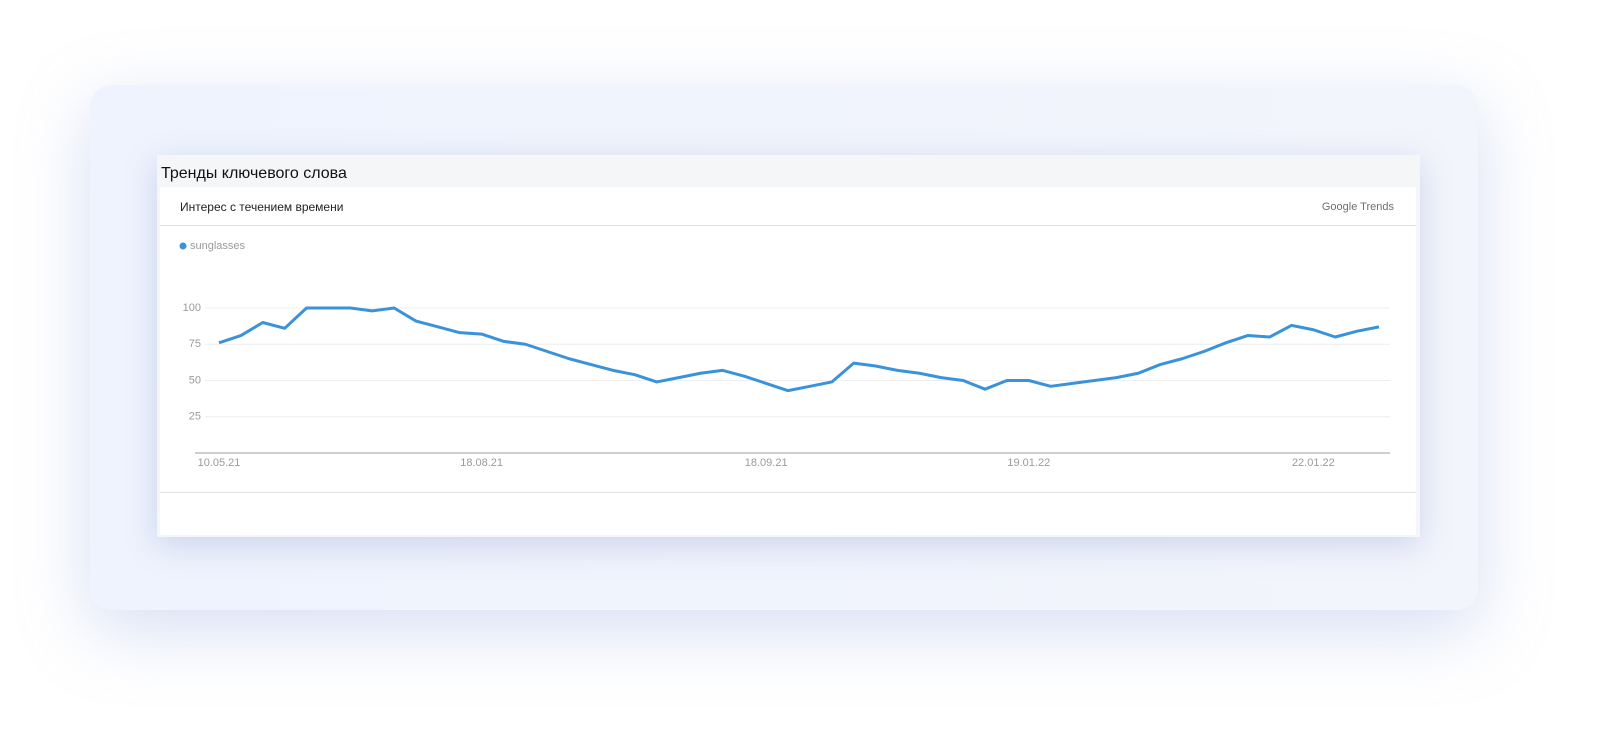  What do you see at coordinates (1313, 463) in the screenshot?
I see `x-tick-label: 22.01.22` at bounding box center [1313, 463].